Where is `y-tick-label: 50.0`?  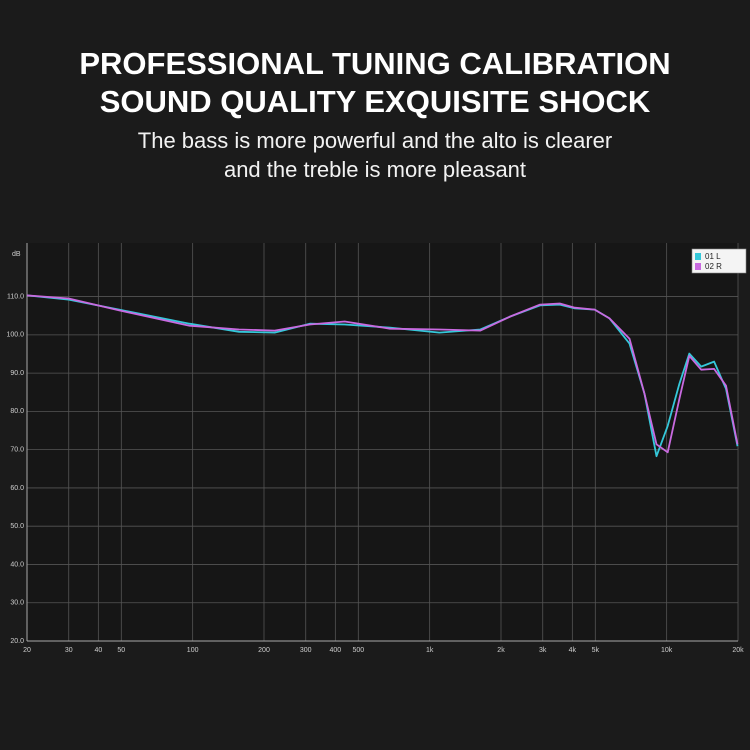 y-tick-label: 50.0 is located at coordinates (17, 526).